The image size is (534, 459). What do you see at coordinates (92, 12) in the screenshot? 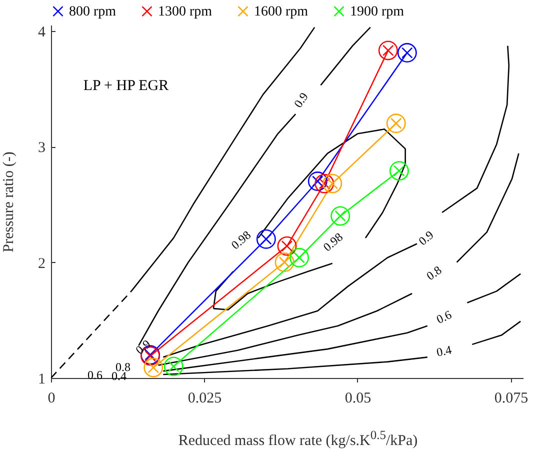
I see `legend-label: 800 rpm` at bounding box center [92, 12].